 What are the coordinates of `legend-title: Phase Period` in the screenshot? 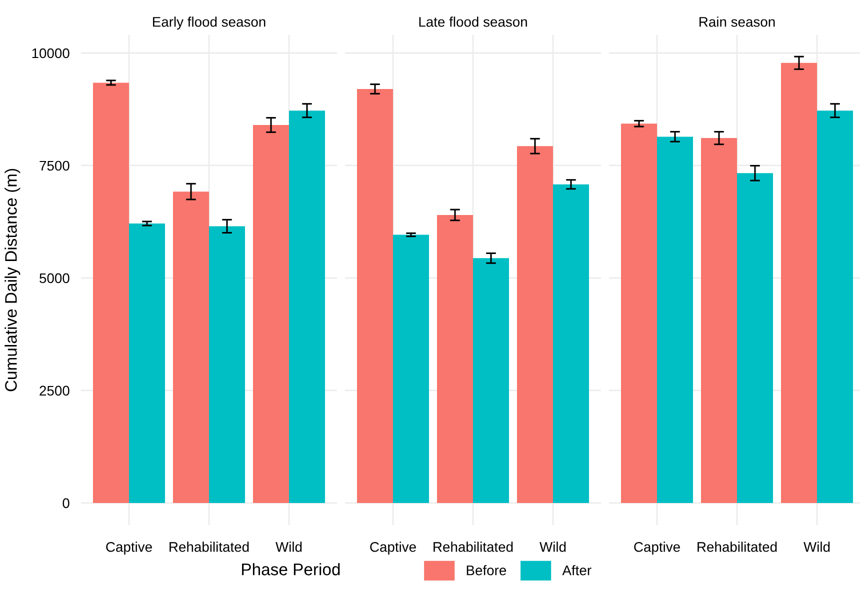 It's located at (291, 569).